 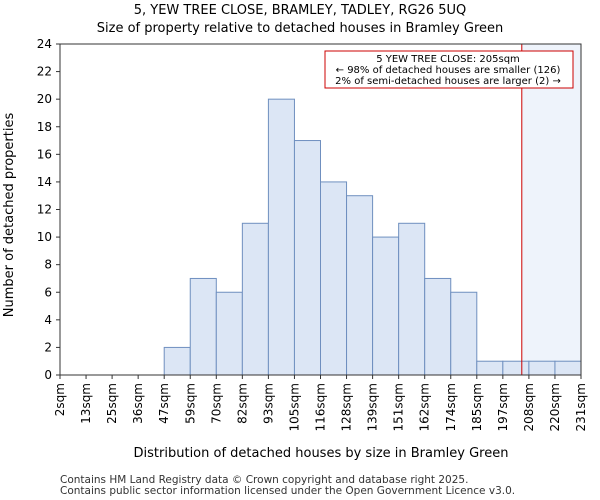 What do you see at coordinates (448, 59) in the screenshot?
I see `annotation-line-1: 5 YEW TREE CLOSE: 205sqm` at bounding box center [448, 59].